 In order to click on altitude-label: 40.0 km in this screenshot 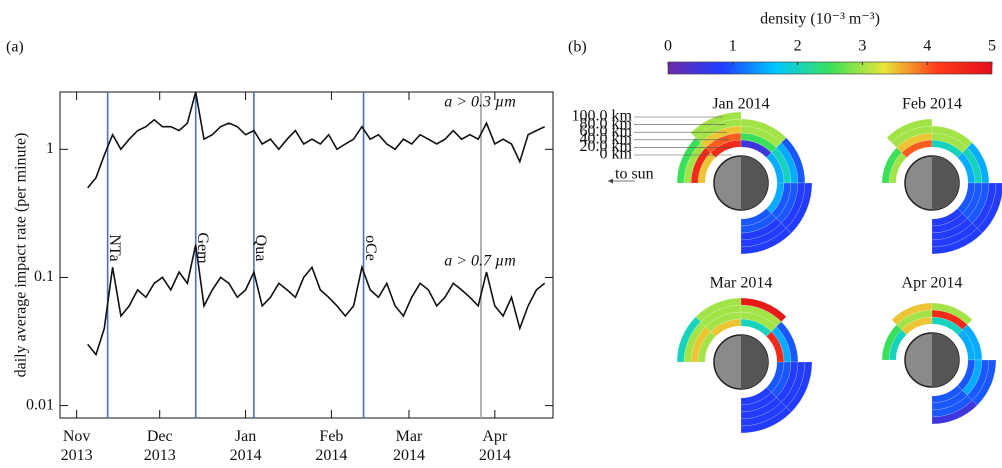, I will do `click(606, 138)`.